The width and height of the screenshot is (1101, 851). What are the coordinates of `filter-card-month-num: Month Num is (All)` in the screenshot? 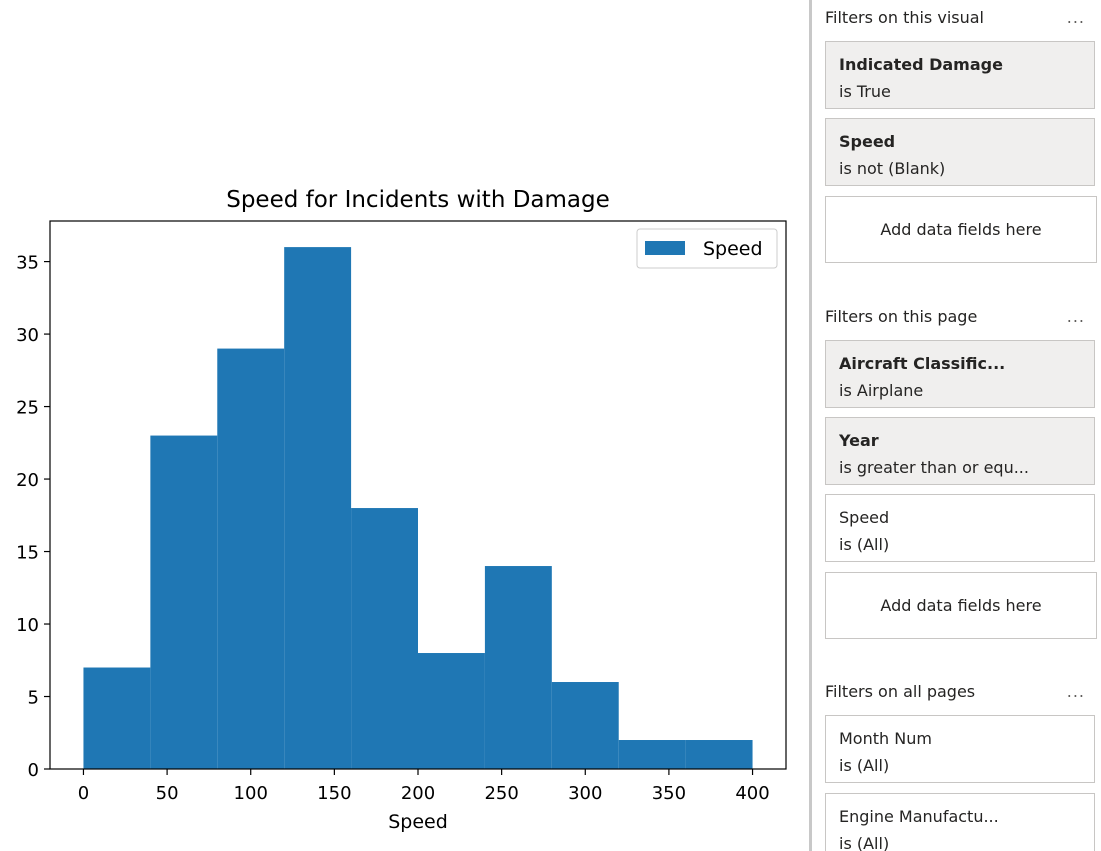 It's located at (960, 749).